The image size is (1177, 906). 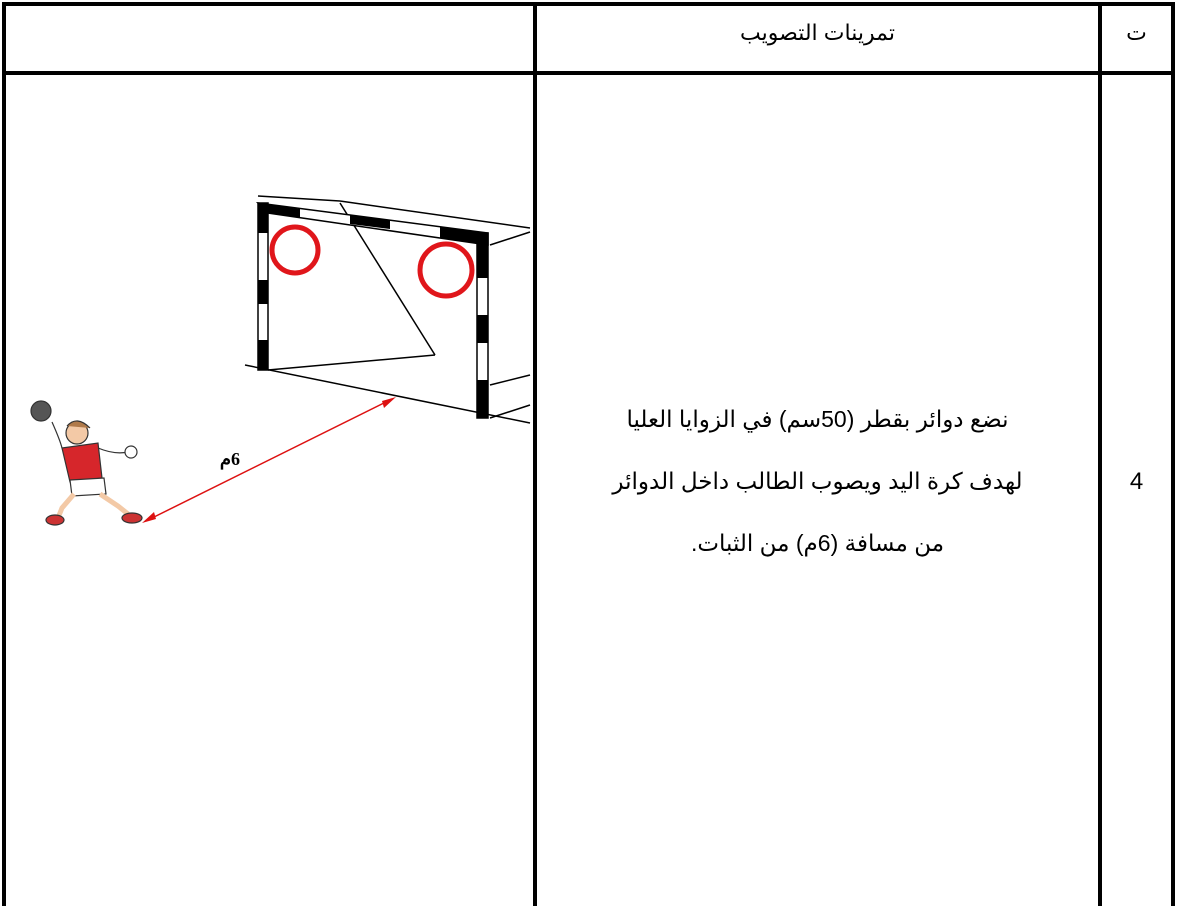 What do you see at coordinates (588, 4) in the screenshot?
I see `border-top` at bounding box center [588, 4].